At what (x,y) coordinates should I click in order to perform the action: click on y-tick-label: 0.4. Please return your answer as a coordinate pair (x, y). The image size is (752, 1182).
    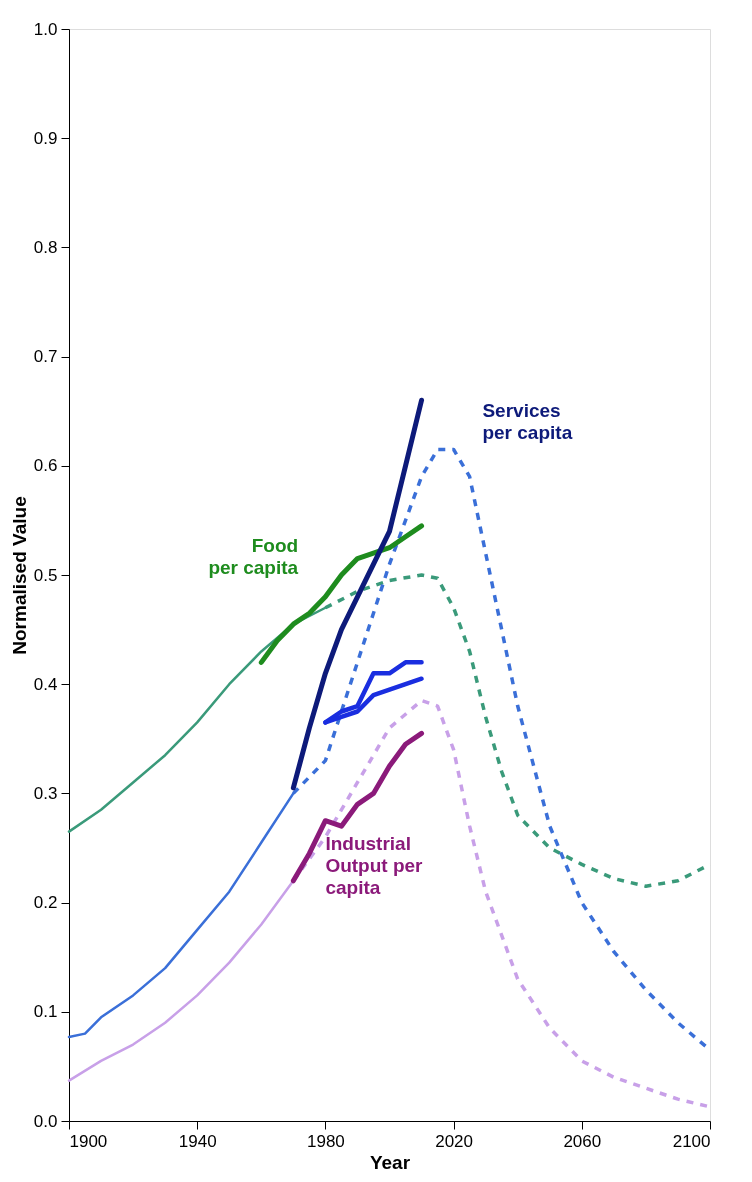
    Looking at the image, I should click on (45, 684).